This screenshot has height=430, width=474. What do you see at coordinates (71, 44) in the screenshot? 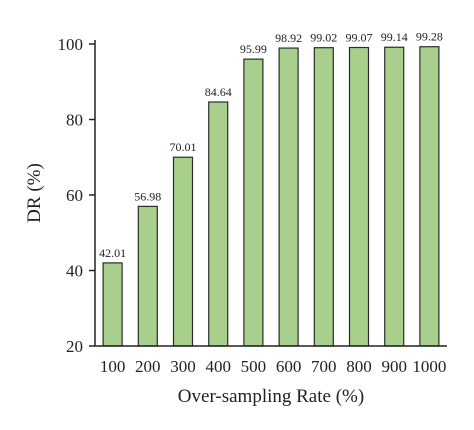
I see `y-tick-label: 100` at bounding box center [71, 44].